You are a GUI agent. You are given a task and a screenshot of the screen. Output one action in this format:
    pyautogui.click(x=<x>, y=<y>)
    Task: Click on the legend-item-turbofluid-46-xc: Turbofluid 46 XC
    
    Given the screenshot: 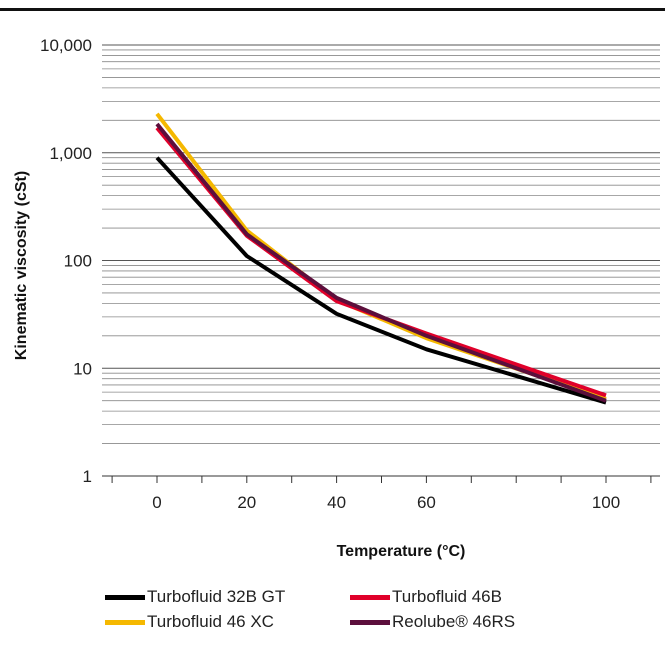 What is the action you would take?
    pyautogui.click(x=189, y=622)
    